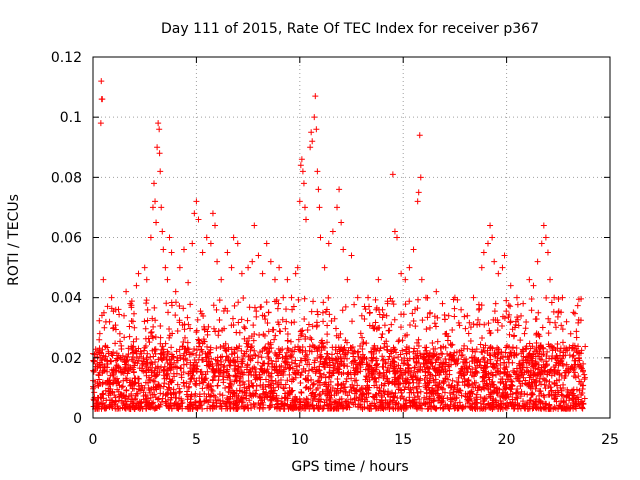 Image resolution: width=640 pixels, height=480 pixels. I want to click on x-tick-label: 20, so click(507, 440).